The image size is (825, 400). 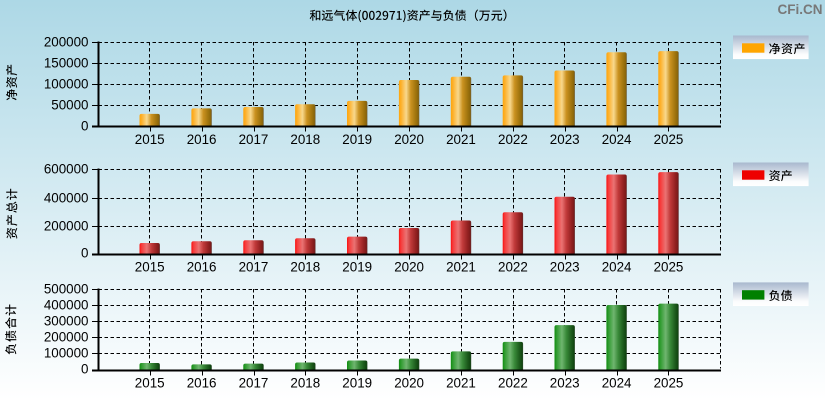 I want to click on svg-text: CFi.CN, so click(x=800, y=9).